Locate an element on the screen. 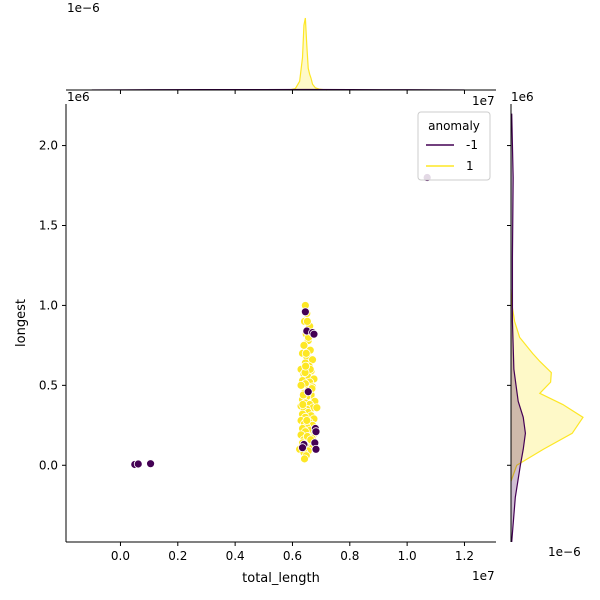 Image resolution: width=600 pixels, height=600 pixels. right-density-offset-label: 1e−6 is located at coordinates (564, 552).